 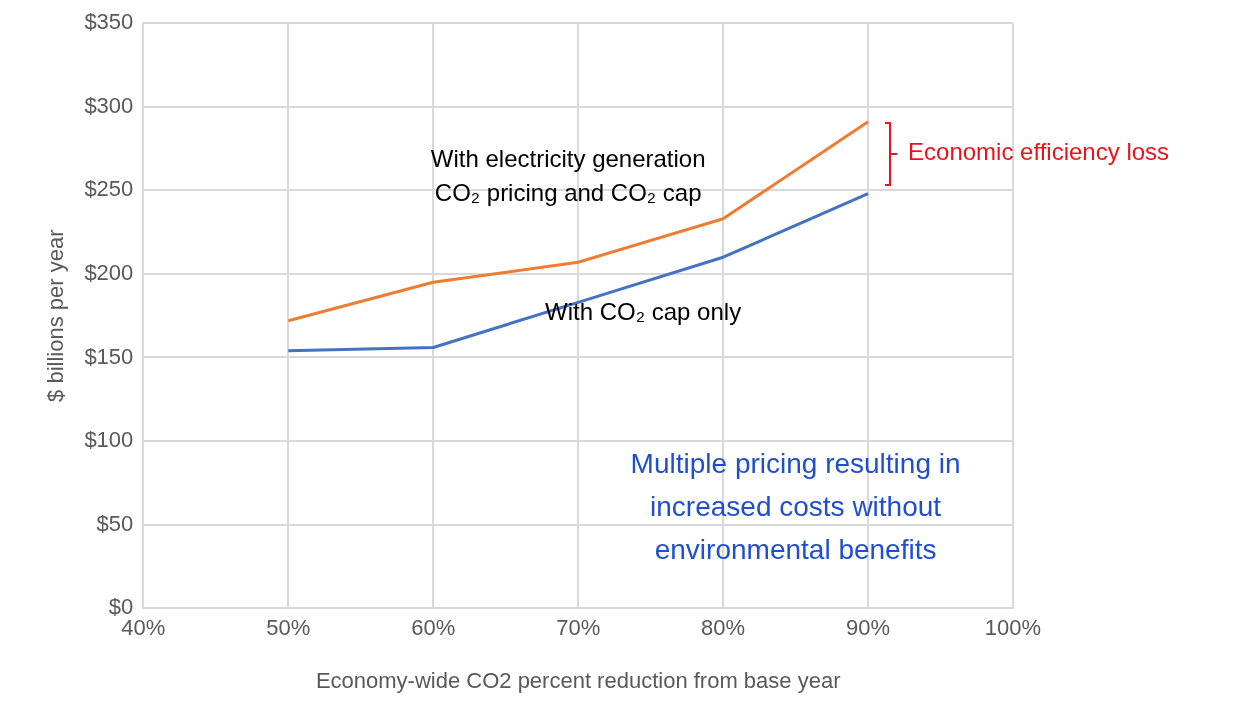 I want to click on x-tick-label: 70%, so click(x=578, y=628).